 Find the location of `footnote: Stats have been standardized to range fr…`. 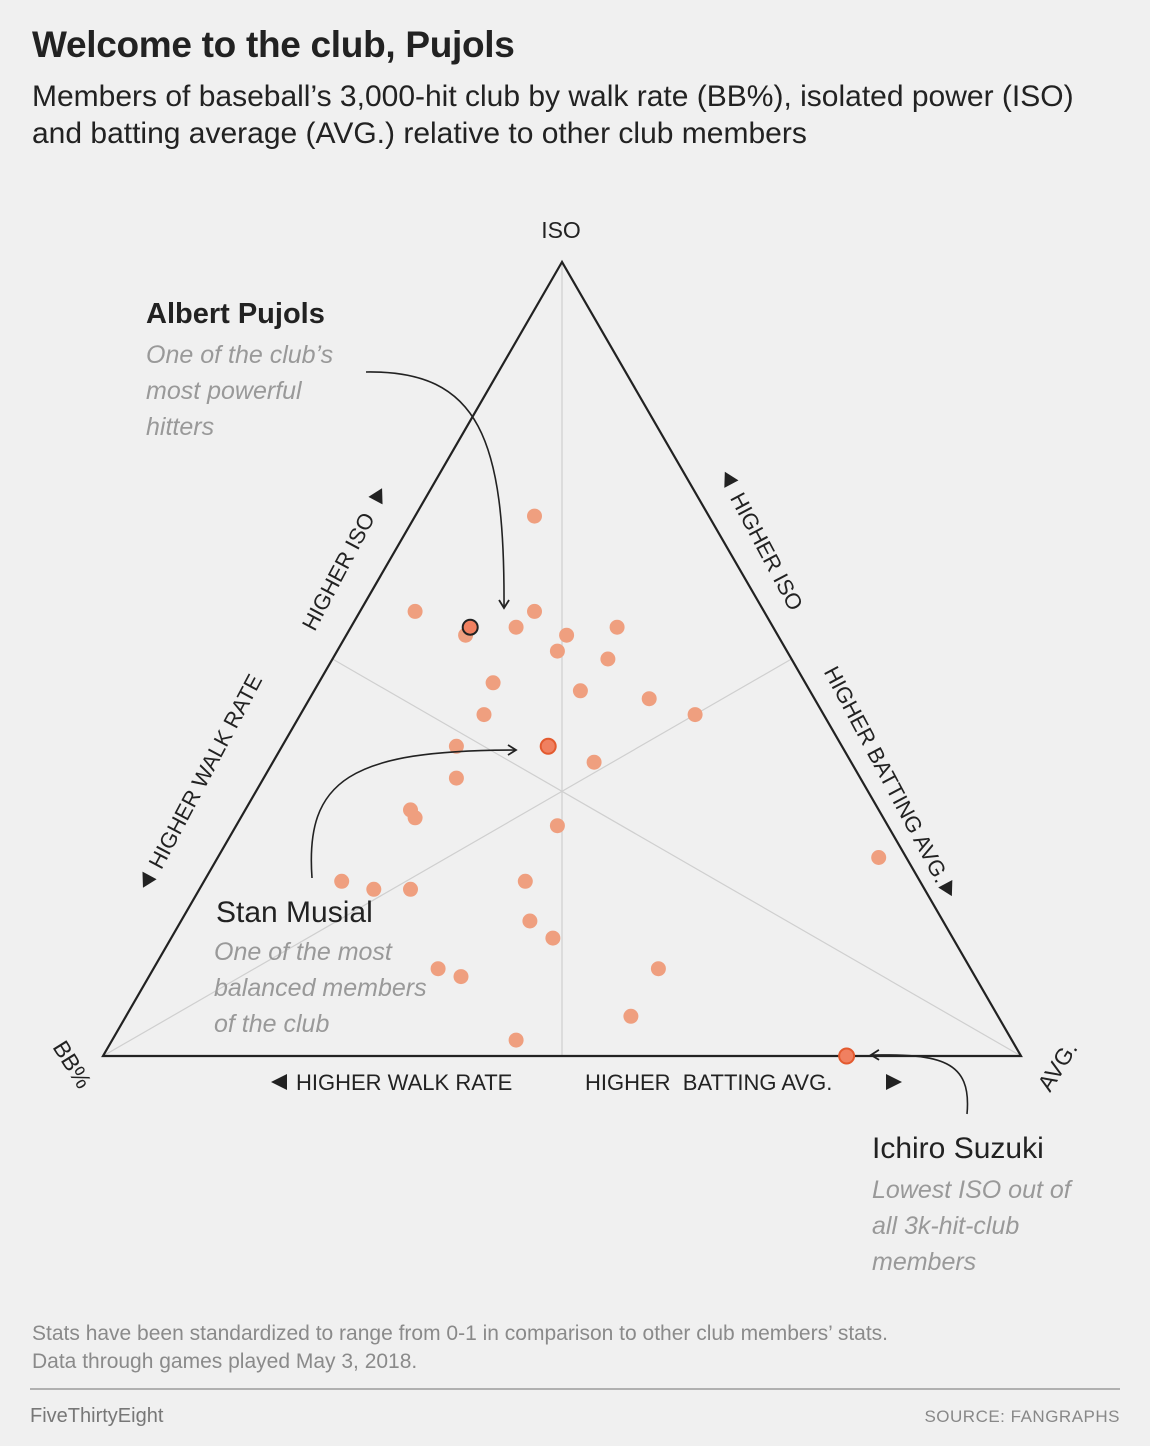

footnote: Stats have been standardized to range fr… is located at coordinates (460, 1348).